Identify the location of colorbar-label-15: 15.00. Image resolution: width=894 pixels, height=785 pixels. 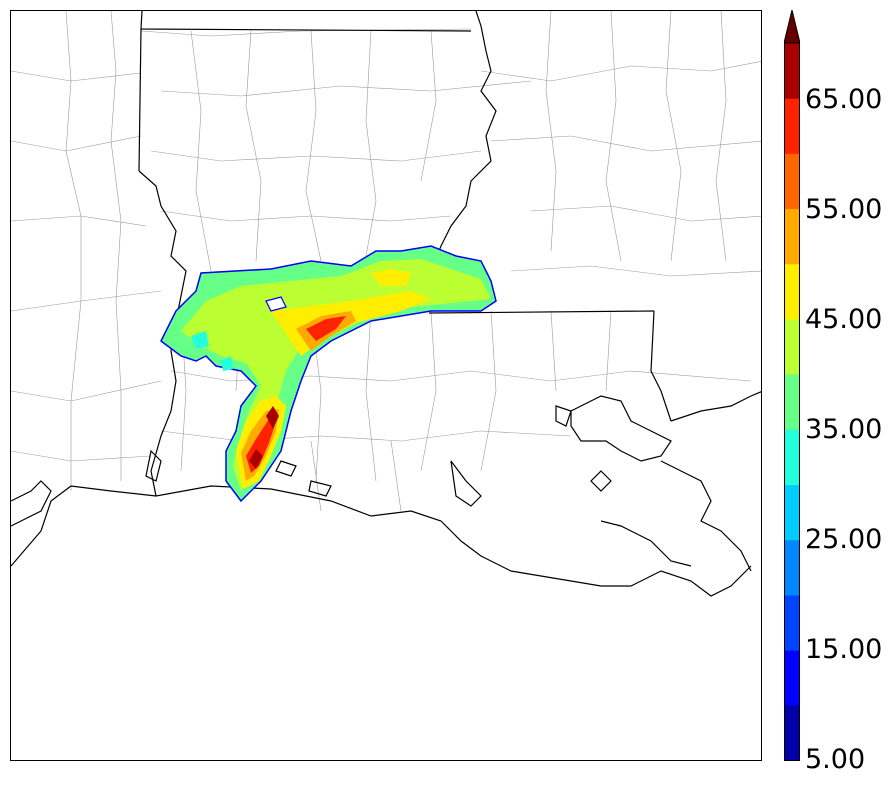
(844, 649).